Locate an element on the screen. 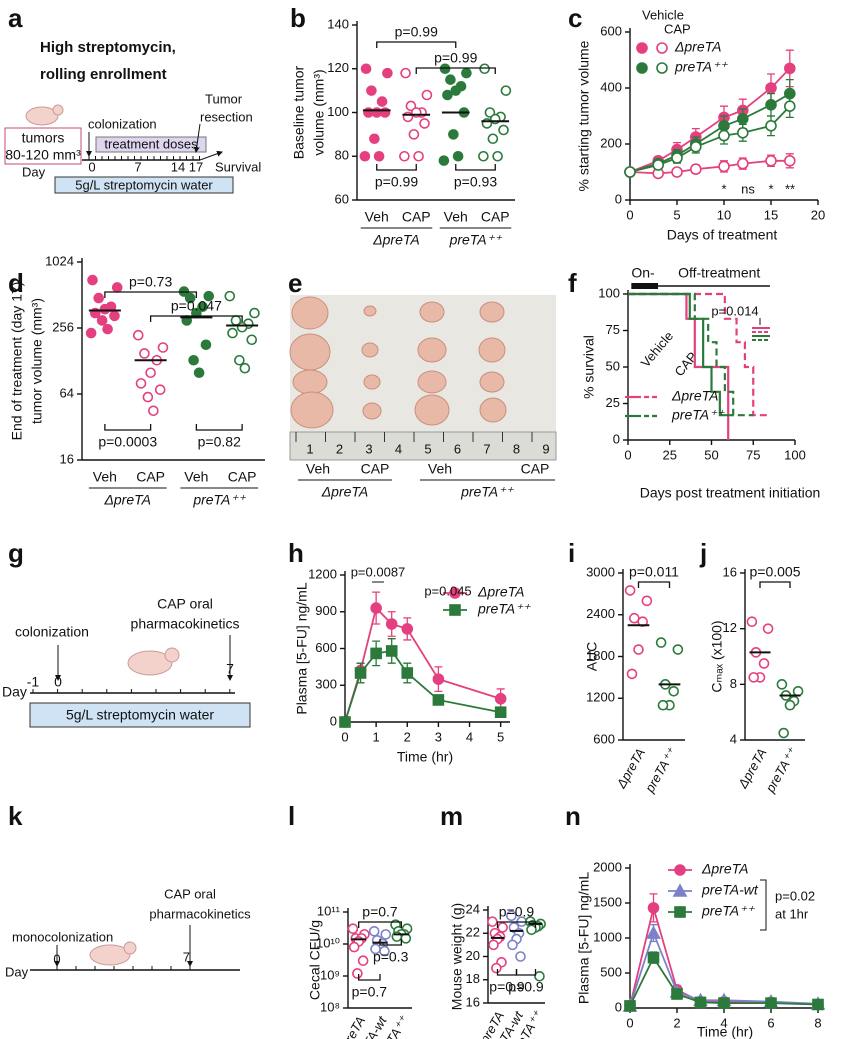  group-label: preTA⁺⁺ is located at coordinates (476, 240).